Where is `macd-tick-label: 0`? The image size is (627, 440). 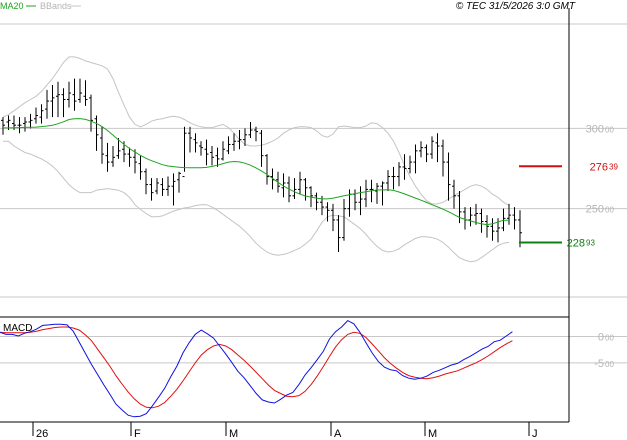 macd-tick-label: 0 is located at coordinates (601, 337).